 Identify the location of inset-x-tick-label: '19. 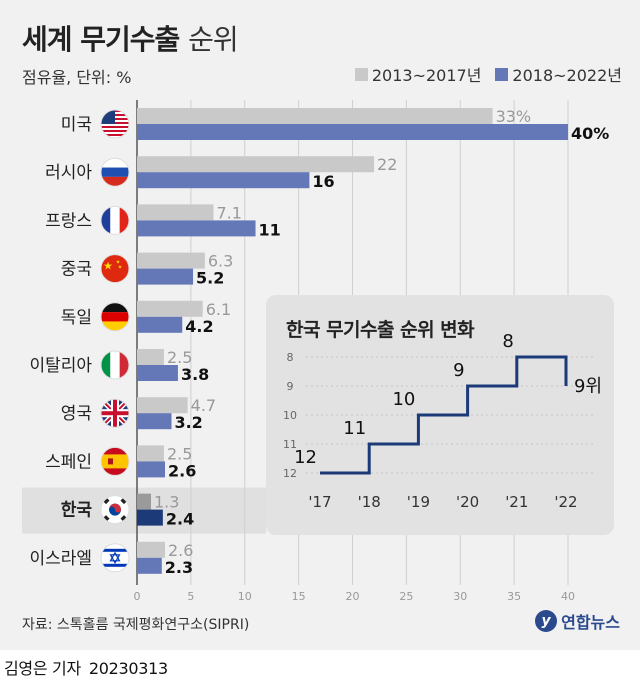
(418, 502).